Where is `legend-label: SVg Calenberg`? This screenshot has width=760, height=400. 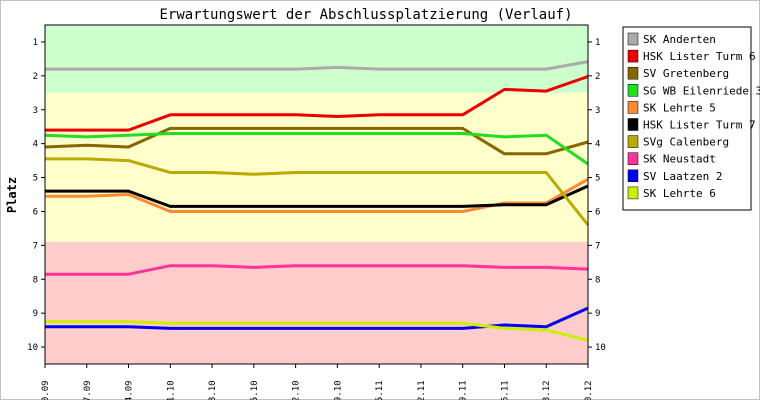
legend-label: SVg Calenberg is located at coordinates (686, 142).